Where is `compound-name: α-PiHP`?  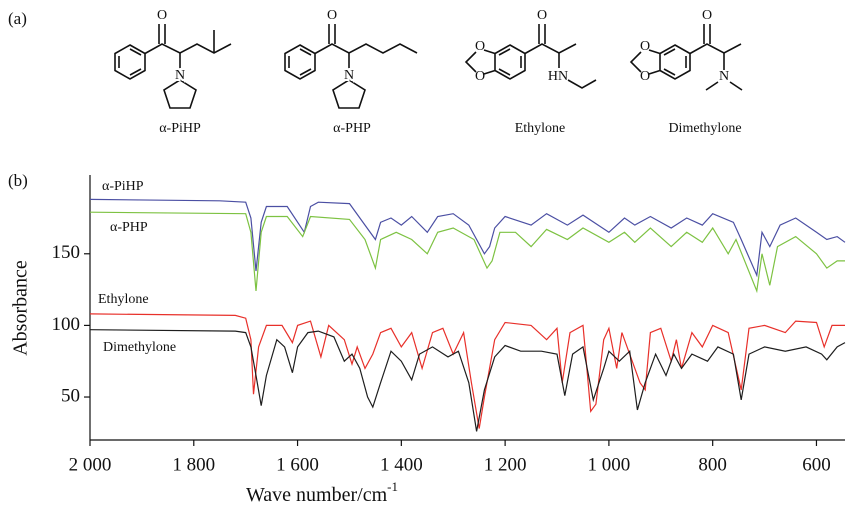
compound-name: α-PiHP is located at coordinates (180, 128).